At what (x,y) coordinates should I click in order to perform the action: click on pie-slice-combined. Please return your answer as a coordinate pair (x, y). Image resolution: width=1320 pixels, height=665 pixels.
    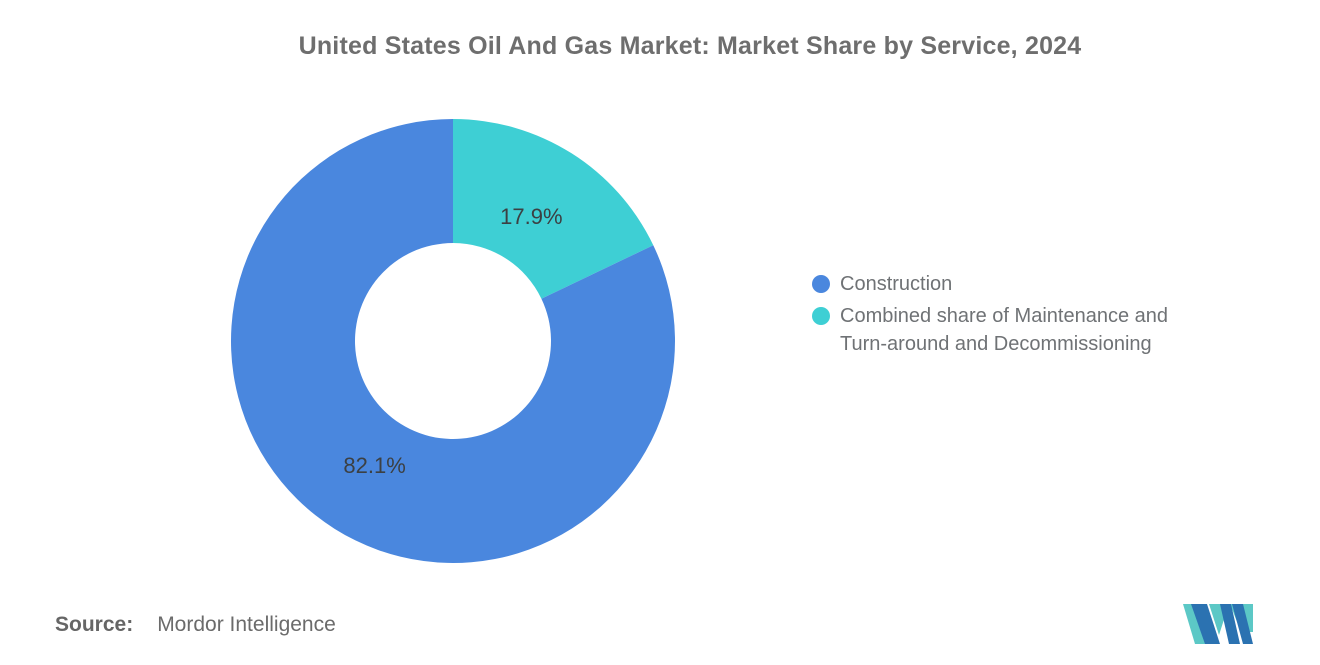
    Looking at the image, I should click on (553, 209).